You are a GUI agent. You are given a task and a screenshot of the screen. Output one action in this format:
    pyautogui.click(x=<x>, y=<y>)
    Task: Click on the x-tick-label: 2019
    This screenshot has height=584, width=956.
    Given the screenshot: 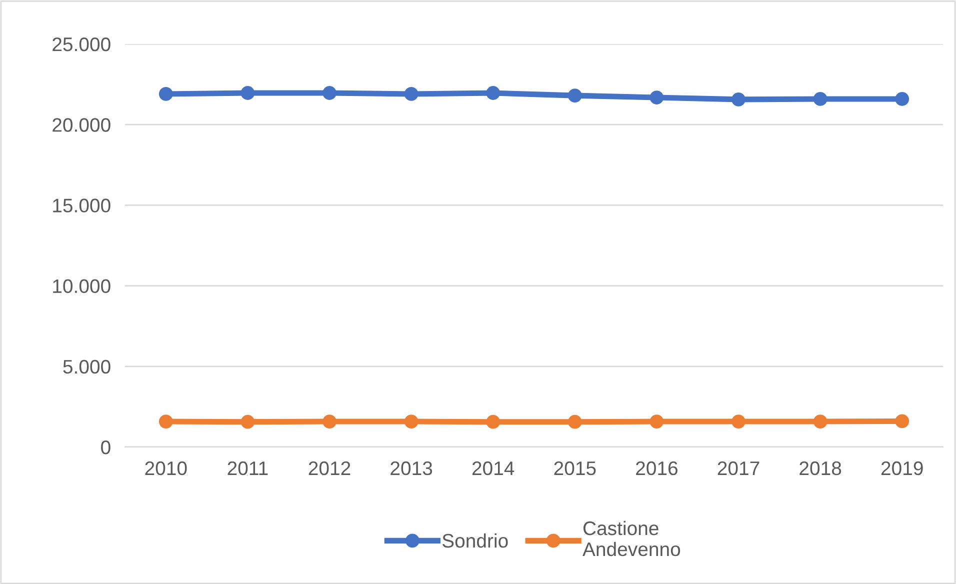 What is the action you would take?
    pyautogui.click(x=902, y=468)
    